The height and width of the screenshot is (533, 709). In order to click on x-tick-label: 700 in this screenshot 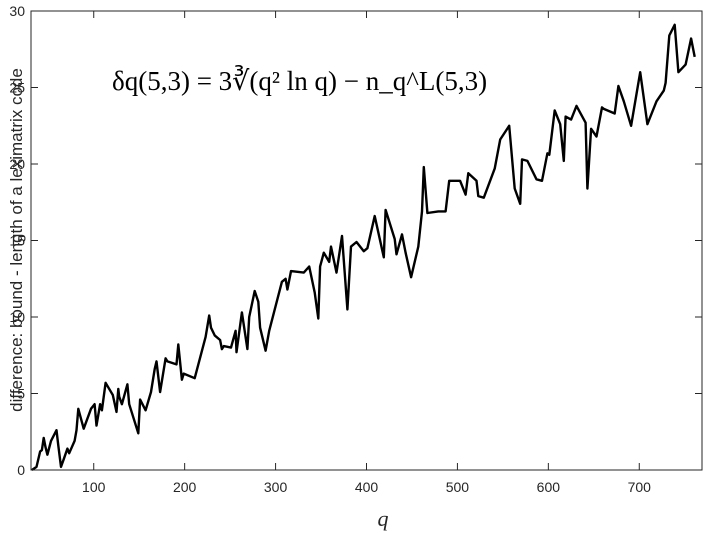, I will do `click(640, 487)`.